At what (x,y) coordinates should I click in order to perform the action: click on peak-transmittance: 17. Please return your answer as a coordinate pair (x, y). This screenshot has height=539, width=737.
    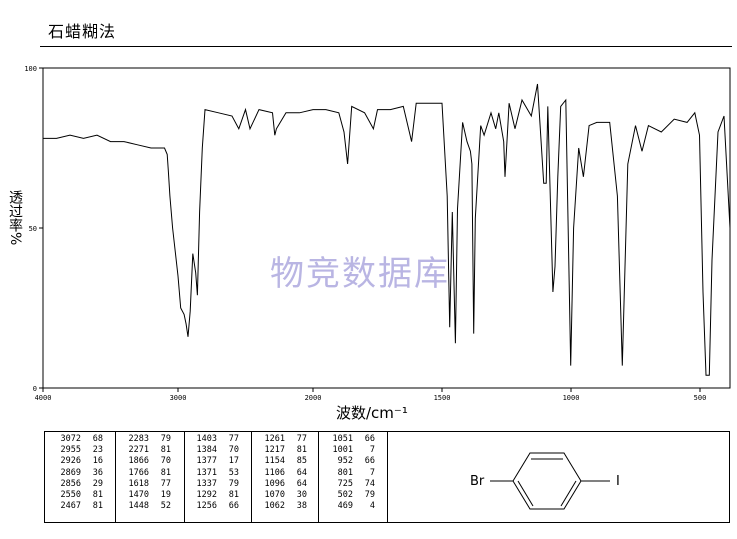
    Looking at the image, I should click on (233, 461).